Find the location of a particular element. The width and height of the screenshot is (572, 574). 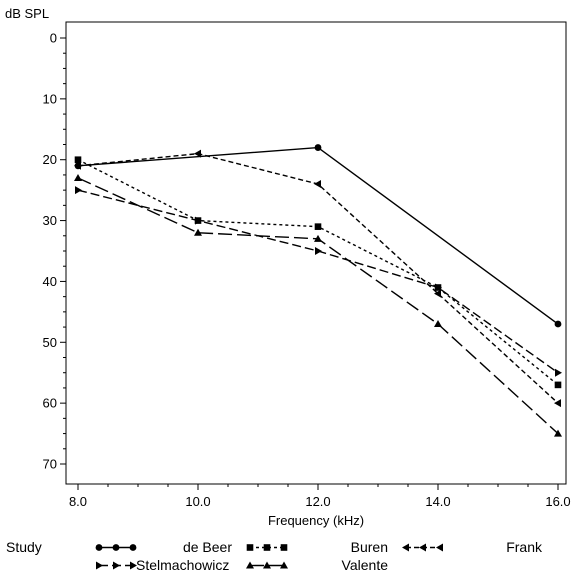

y-tick-label: 70 is located at coordinates (50, 464).